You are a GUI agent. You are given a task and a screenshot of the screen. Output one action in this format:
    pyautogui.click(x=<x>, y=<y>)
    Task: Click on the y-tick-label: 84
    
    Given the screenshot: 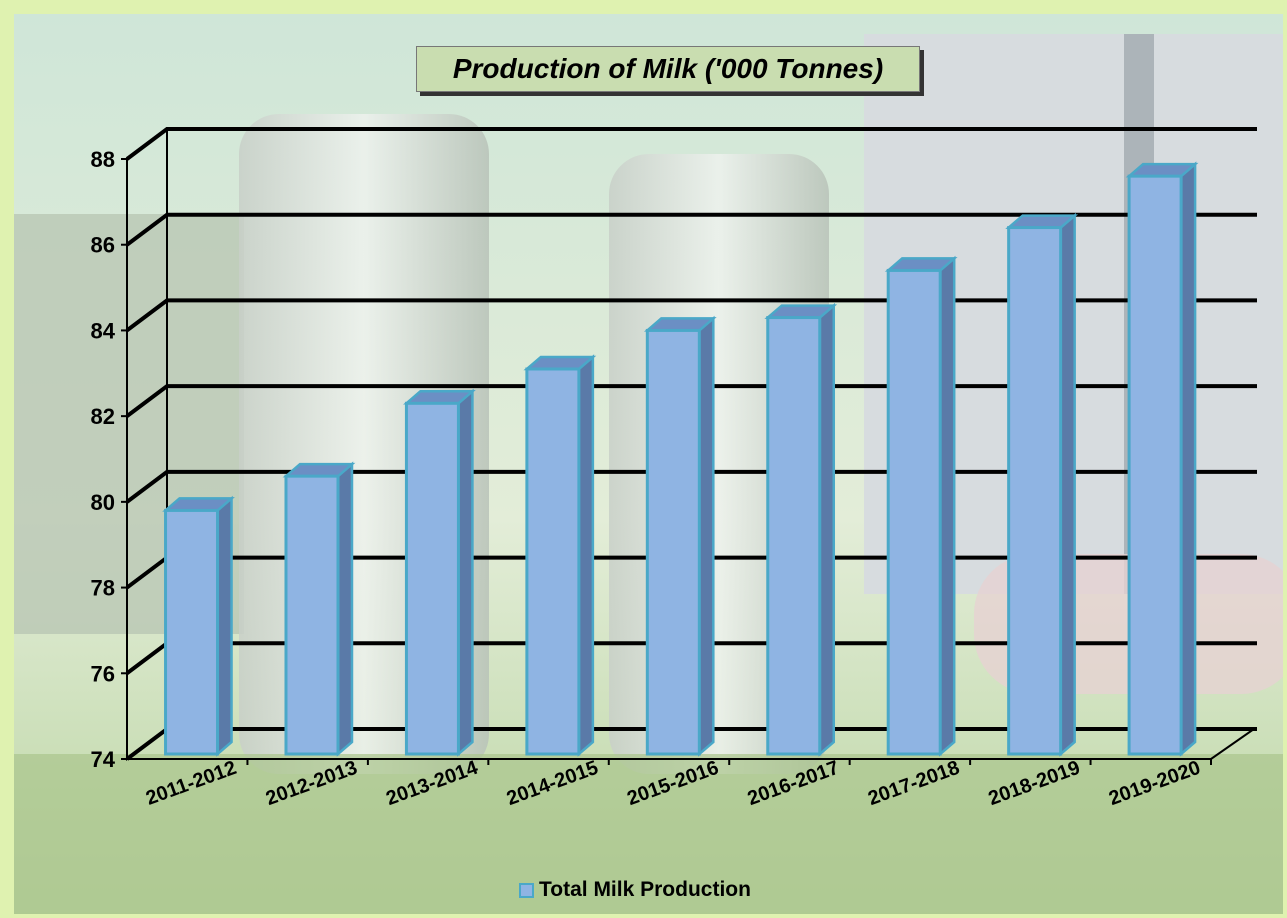 What is the action you would take?
    pyautogui.click(x=103, y=330)
    